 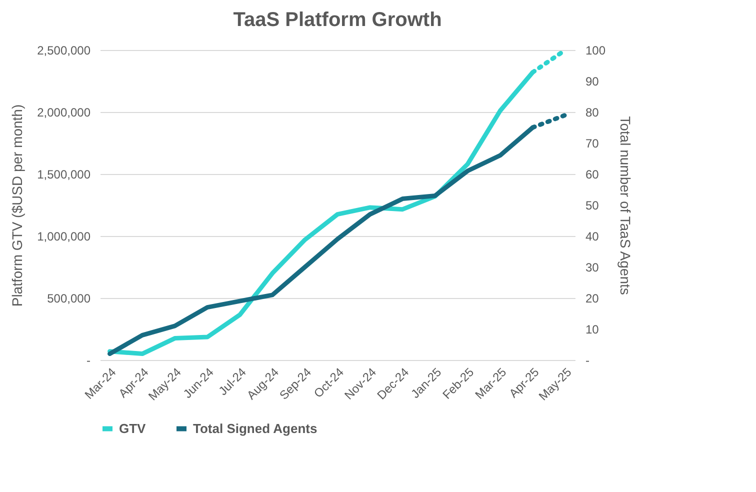 I want to click on chart-title: TaaS Platform Growth, so click(x=337, y=20).